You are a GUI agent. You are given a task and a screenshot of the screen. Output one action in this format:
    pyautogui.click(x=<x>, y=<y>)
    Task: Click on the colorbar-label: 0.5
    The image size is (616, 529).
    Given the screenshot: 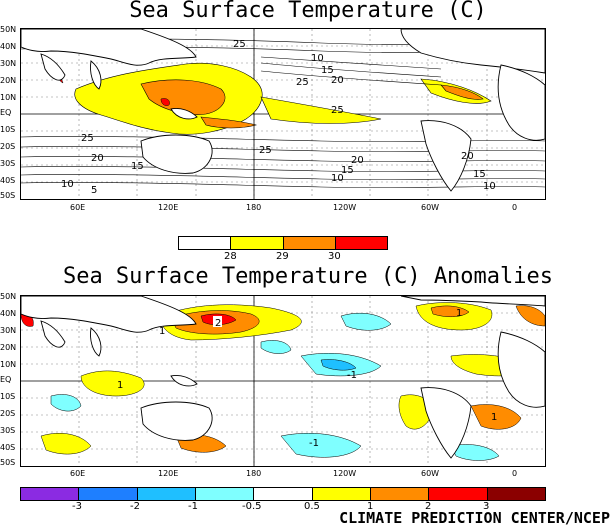 What is the action you would take?
    pyautogui.click(x=312, y=506)
    